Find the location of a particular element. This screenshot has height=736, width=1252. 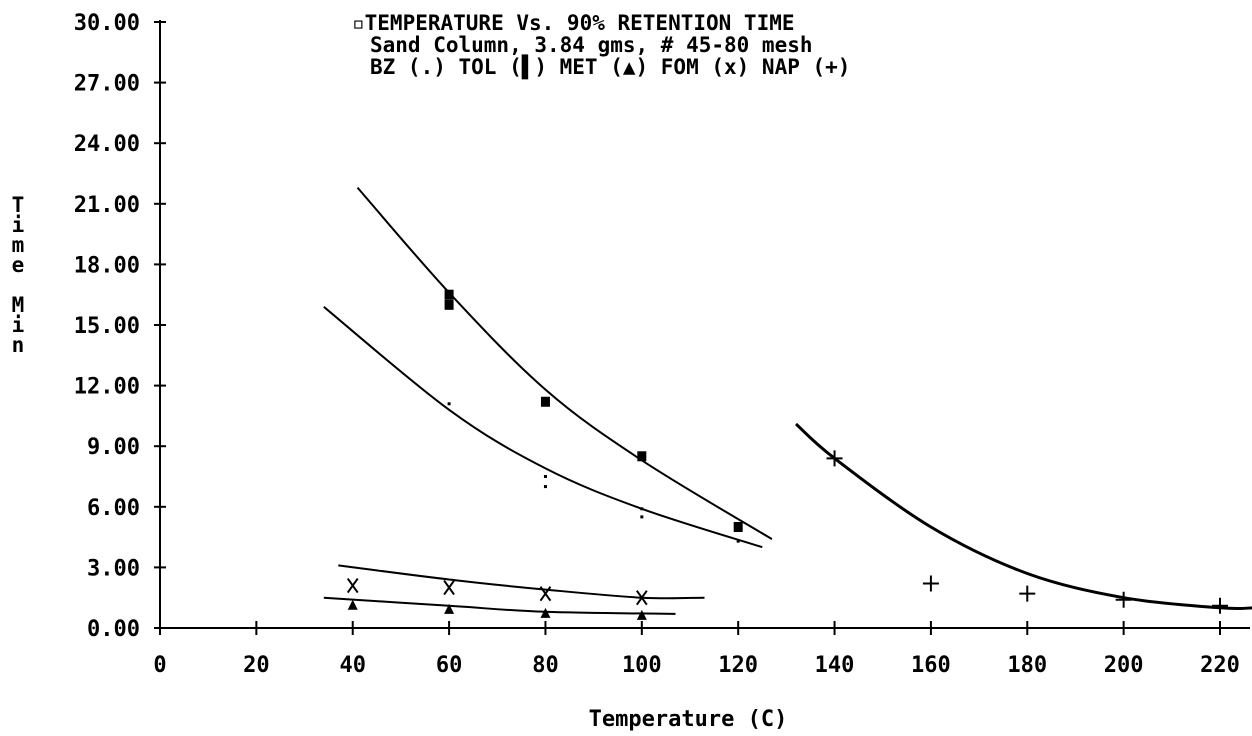

x-tick-label: 220 is located at coordinates (1220, 665).